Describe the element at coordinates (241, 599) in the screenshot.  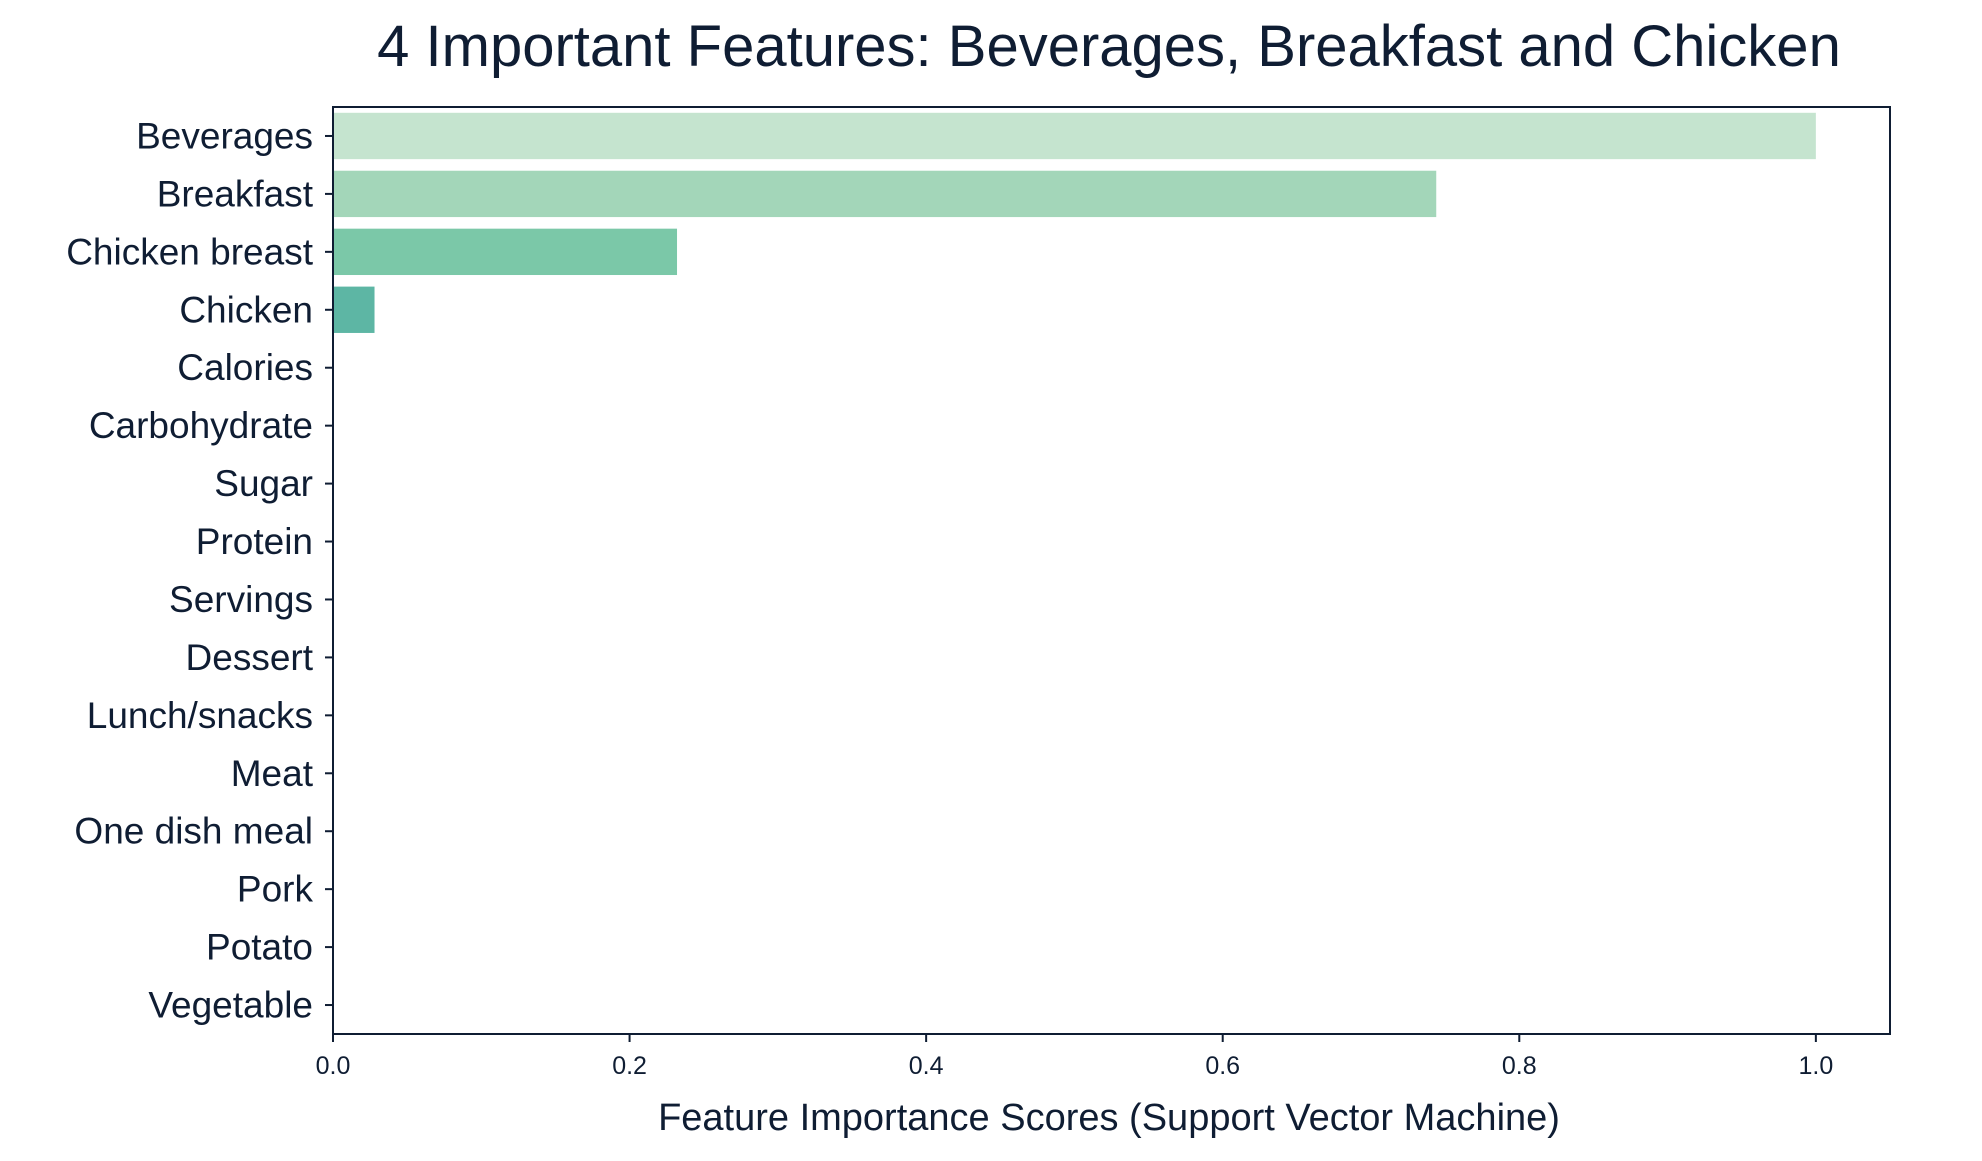
I see `y-tick-label: Servings` at that location.